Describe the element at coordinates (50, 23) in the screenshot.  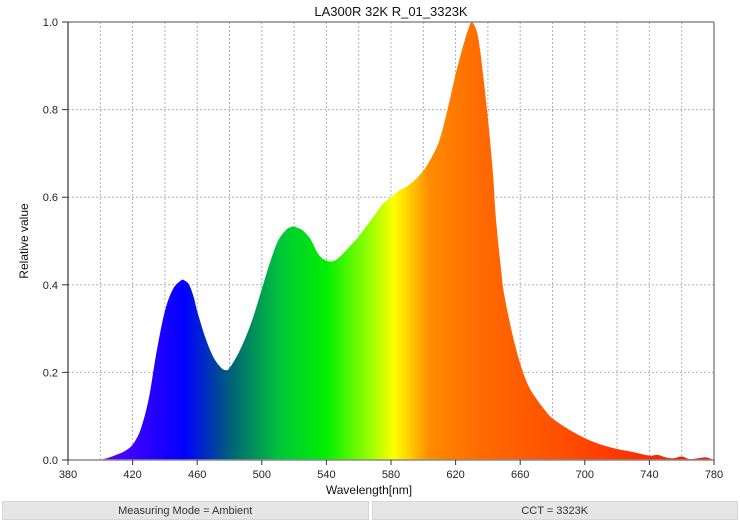
I see `y-tick-label: 1.0` at that location.